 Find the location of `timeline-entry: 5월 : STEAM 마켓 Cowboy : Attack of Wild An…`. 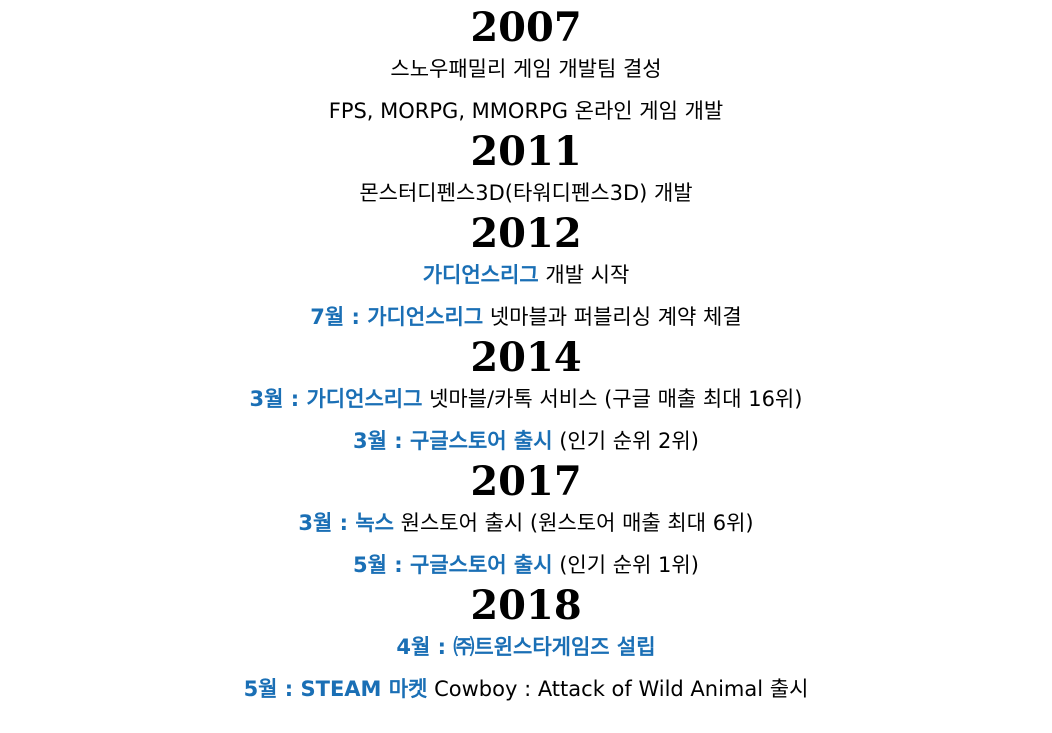

timeline-entry: 5월 : STEAM 마켓 Cowboy : Attack of Wild An… is located at coordinates (526, 689).